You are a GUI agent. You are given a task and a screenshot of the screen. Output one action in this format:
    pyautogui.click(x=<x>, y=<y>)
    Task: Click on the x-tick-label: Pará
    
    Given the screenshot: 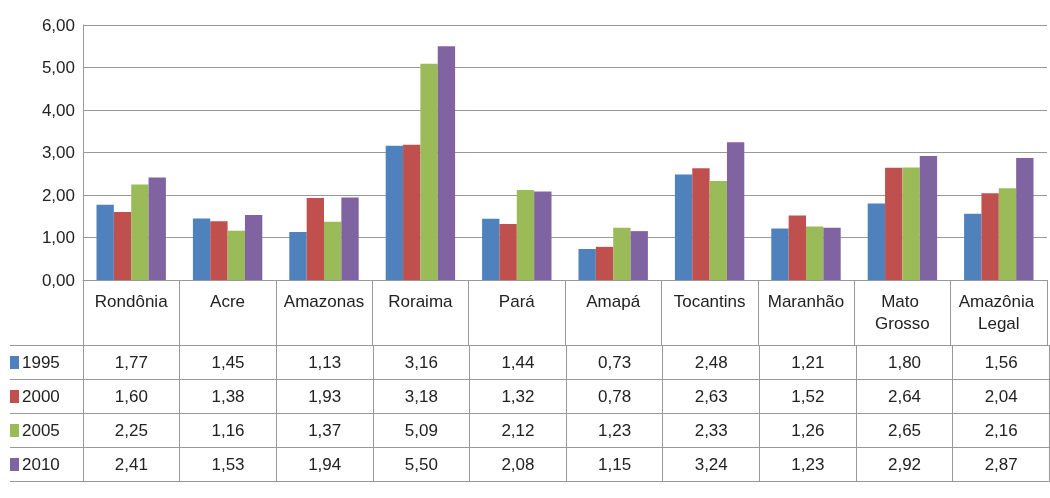 What is the action you would take?
    pyautogui.click(x=517, y=301)
    